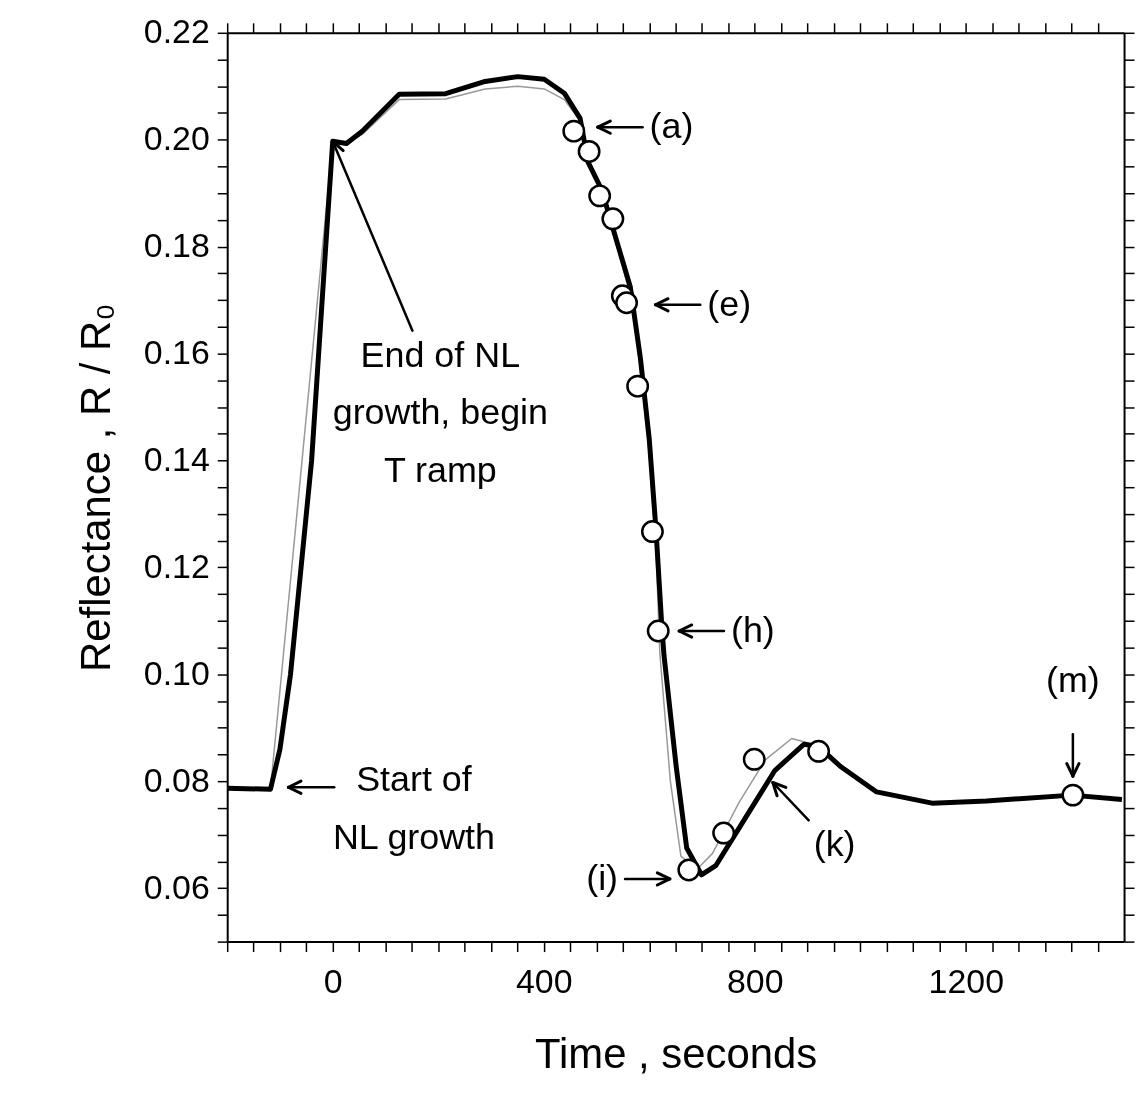 The height and width of the screenshot is (1100, 1140). I want to click on annotation: (m), so click(1073, 680).